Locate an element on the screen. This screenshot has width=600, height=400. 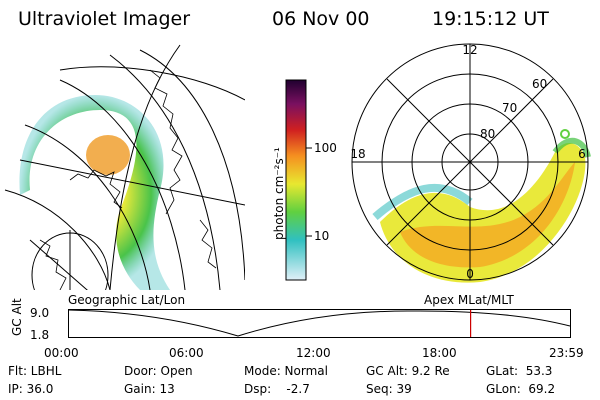
gc-alt-label: GC Alt: 9.2 Re is located at coordinates (408, 371).